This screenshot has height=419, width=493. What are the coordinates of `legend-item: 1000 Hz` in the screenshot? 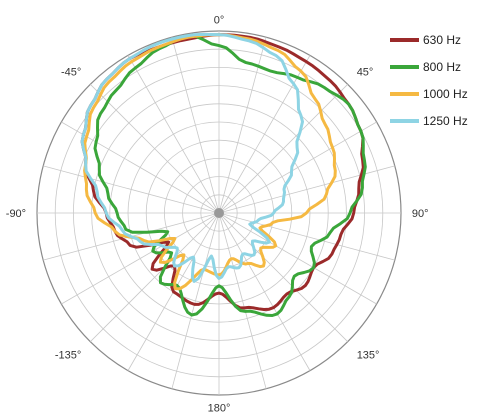 It's located at (429, 94).